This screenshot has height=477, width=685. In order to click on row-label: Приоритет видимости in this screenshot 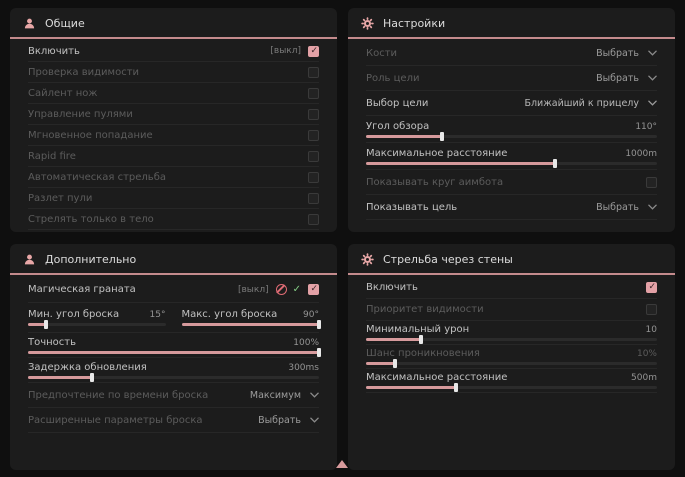, I will do `click(425, 309)`.